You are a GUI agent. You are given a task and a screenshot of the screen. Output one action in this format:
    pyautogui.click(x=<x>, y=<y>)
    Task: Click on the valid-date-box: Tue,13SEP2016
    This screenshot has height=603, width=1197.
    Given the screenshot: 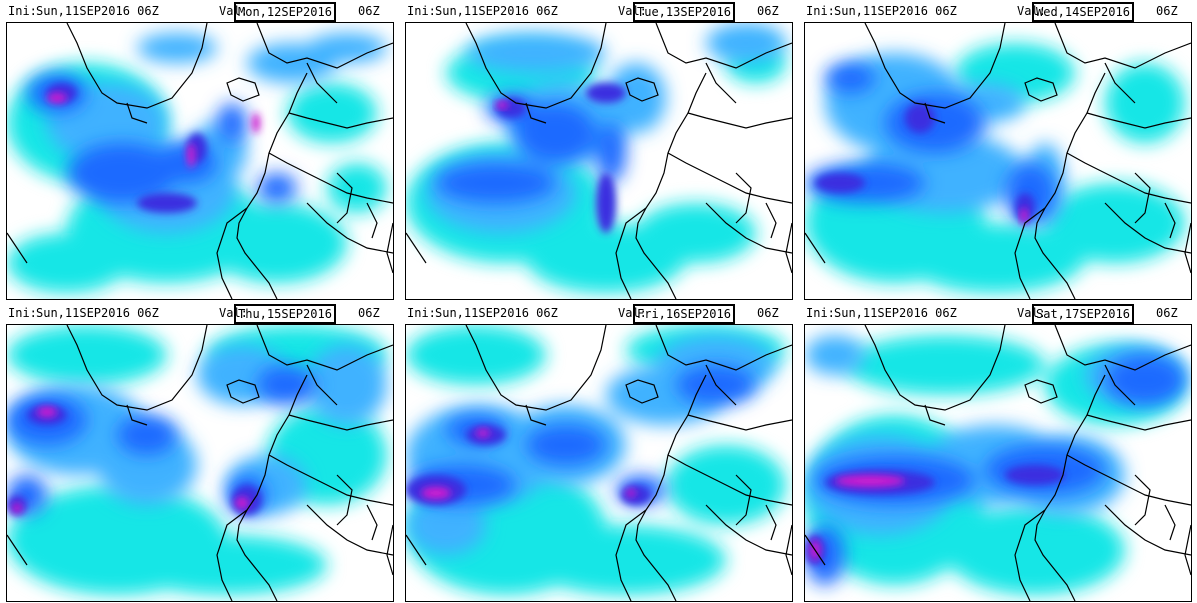 What is the action you would take?
    pyautogui.click(x=684, y=12)
    